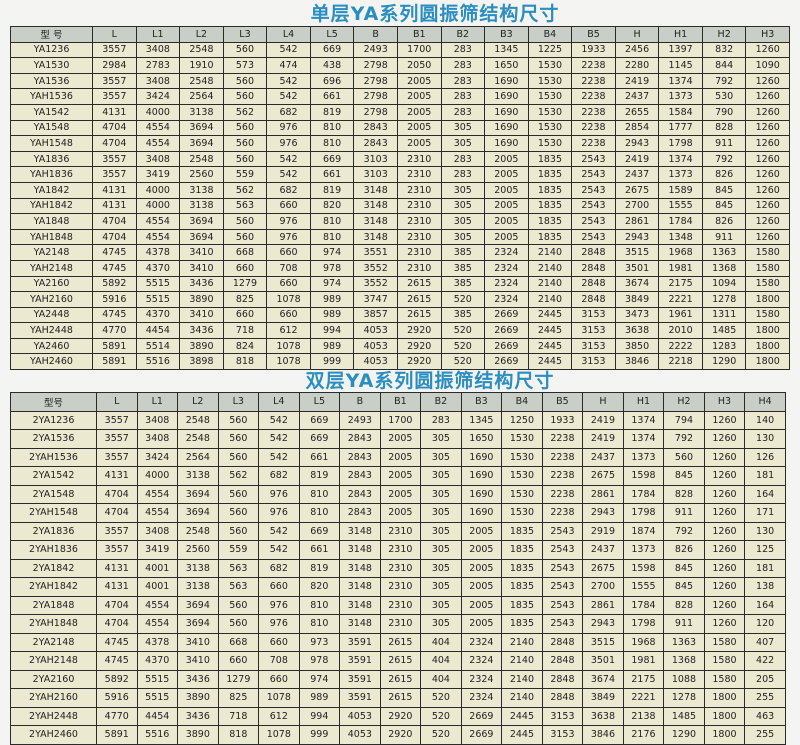 This screenshot has width=800, height=745. What do you see at coordinates (51, 34) in the screenshot?
I see `column-header: 型 号` at bounding box center [51, 34].